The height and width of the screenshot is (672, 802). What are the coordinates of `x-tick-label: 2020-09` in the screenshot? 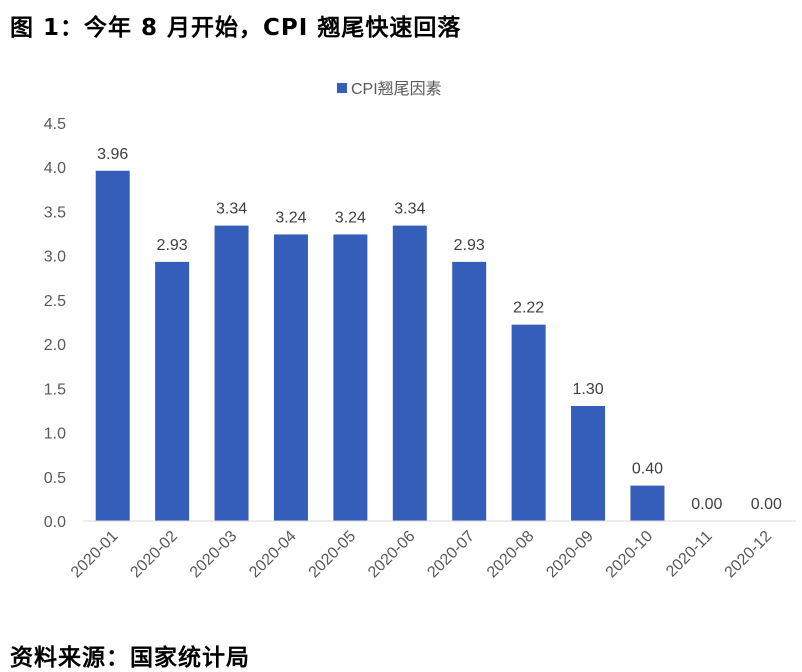 It's located at (570, 555).